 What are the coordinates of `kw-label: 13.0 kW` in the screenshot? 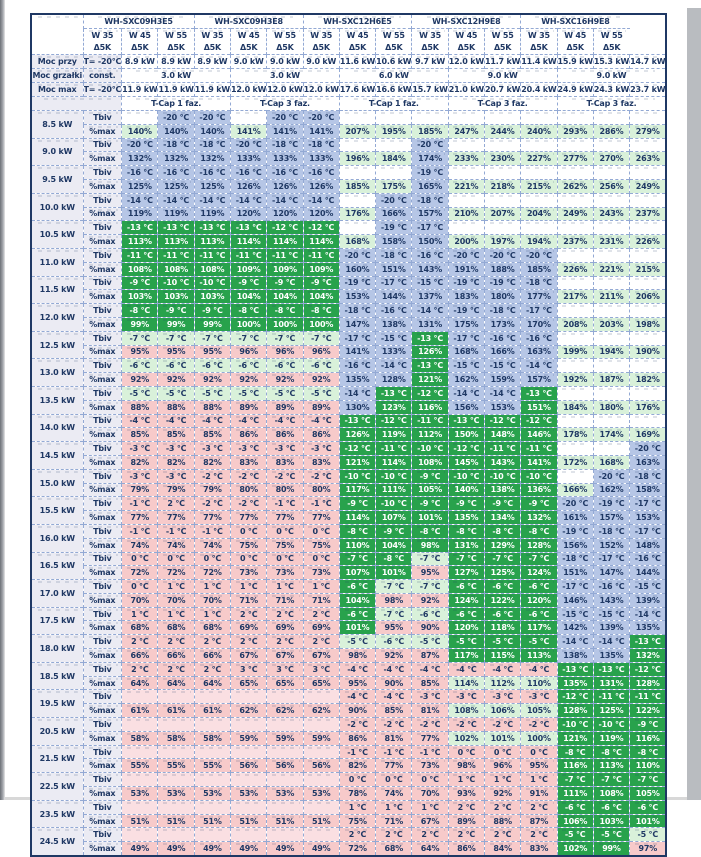 It's located at (56, 372).